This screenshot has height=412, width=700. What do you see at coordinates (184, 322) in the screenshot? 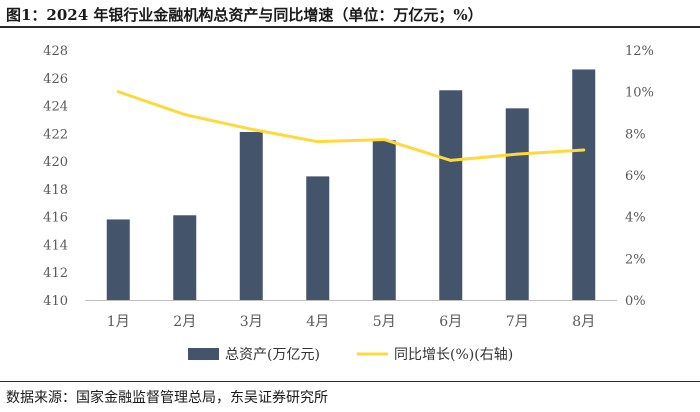
I see `x-tick-label: 2月` at bounding box center [184, 322].